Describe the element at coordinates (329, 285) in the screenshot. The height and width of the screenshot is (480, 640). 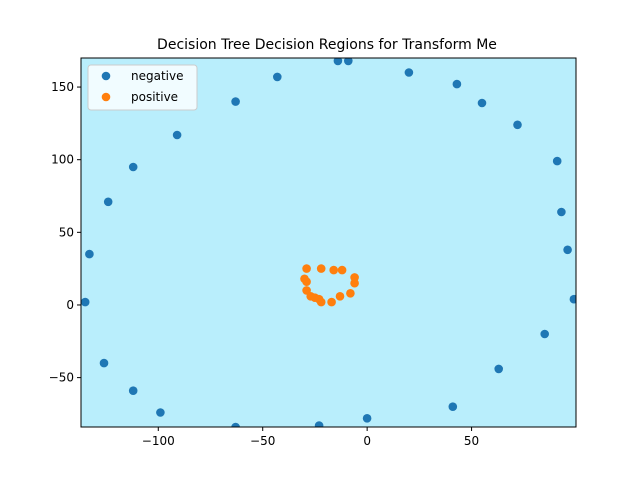
I see `series-positive` at that location.